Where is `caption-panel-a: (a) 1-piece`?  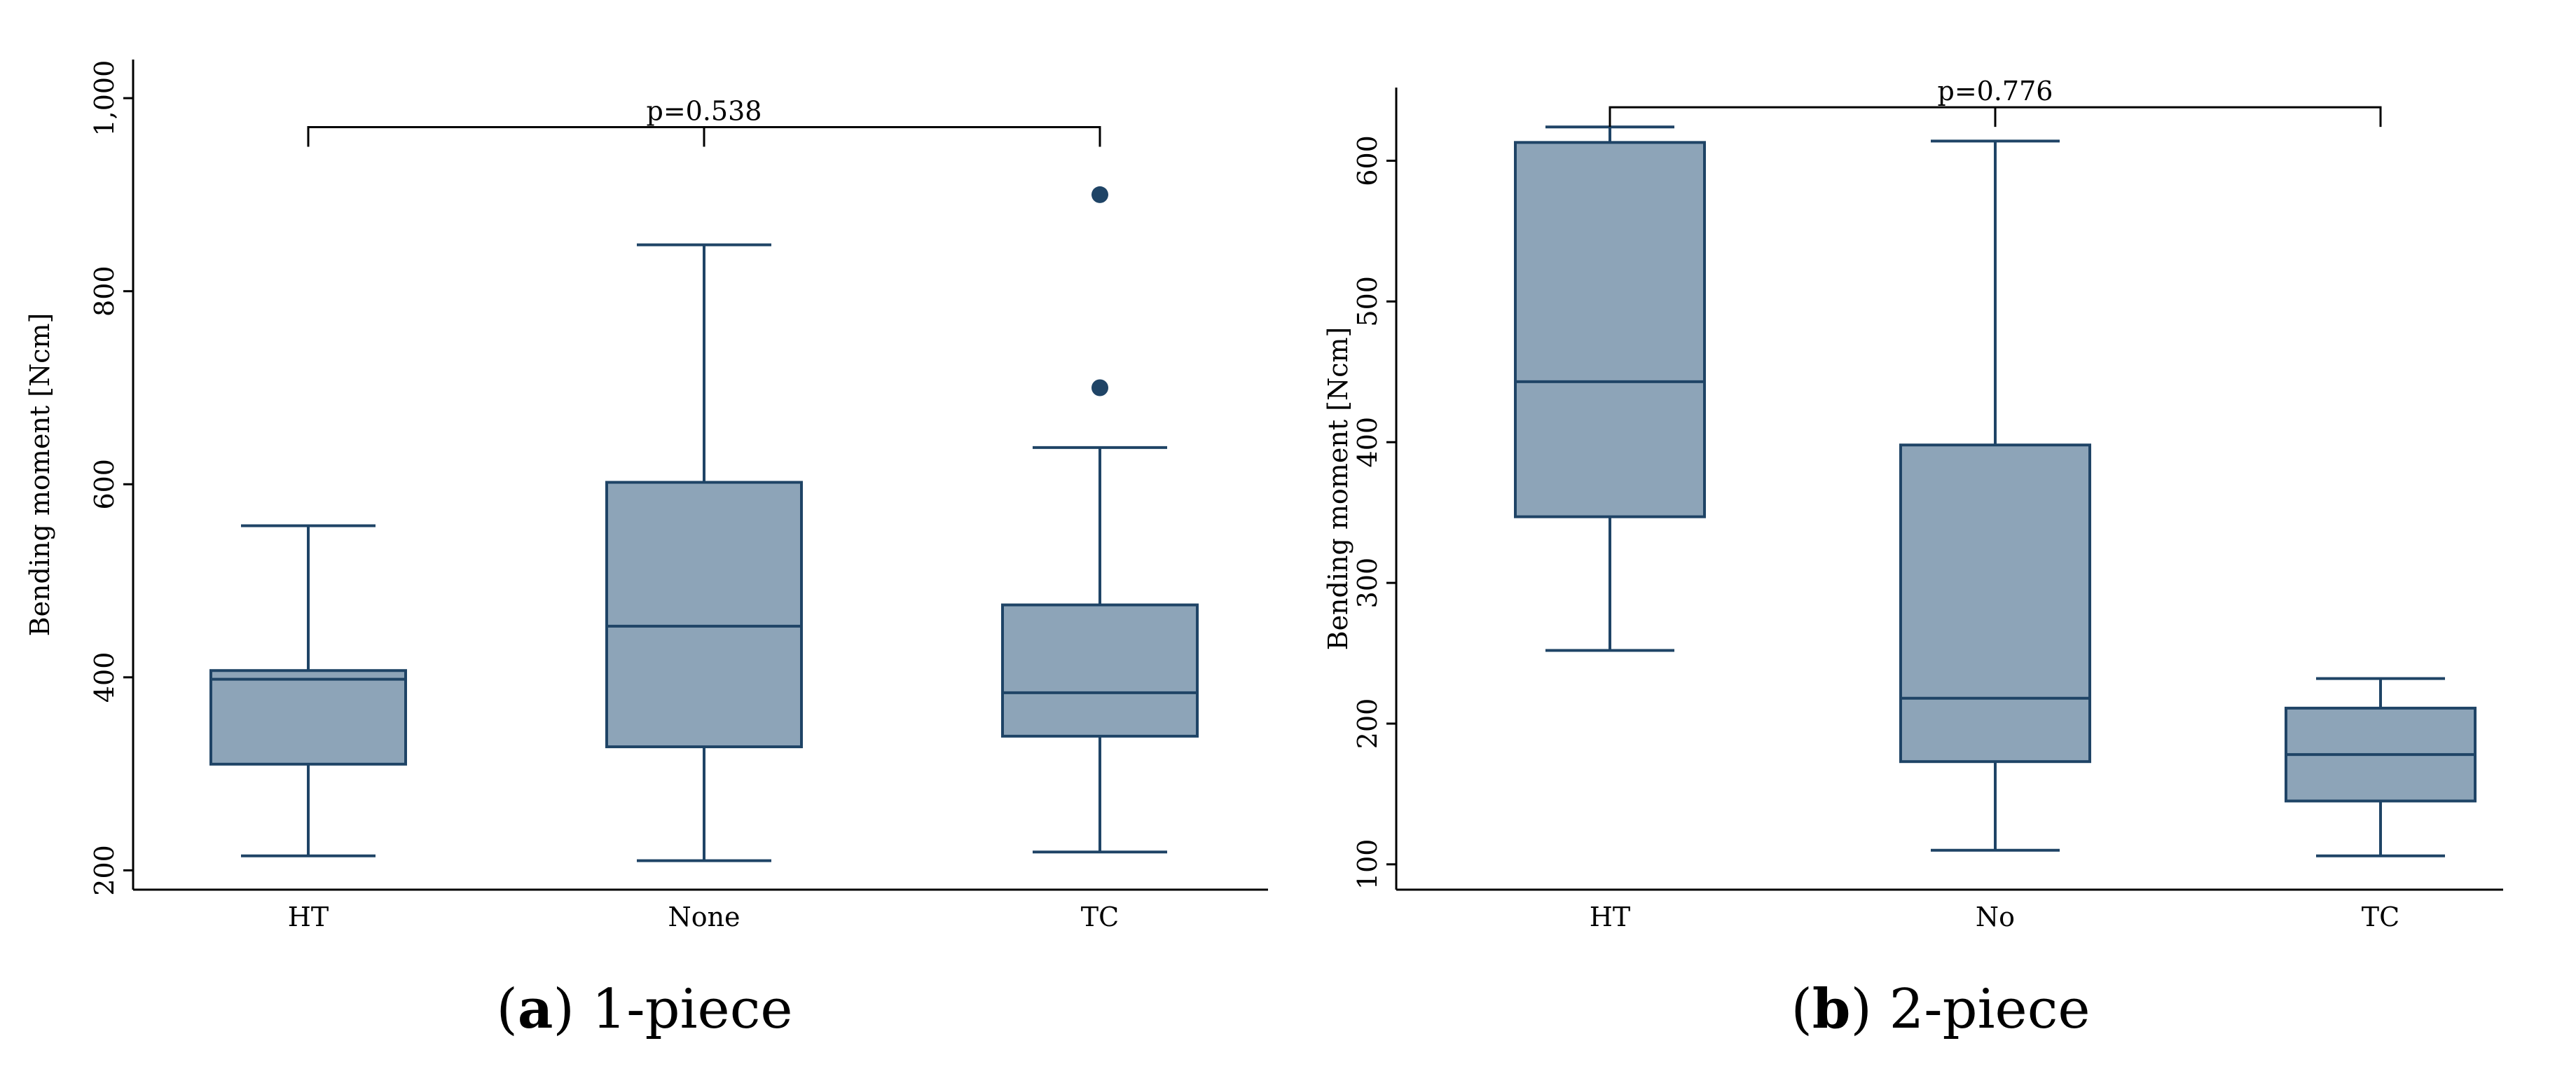
caption-panel-a: (a) 1-piece is located at coordinates (644, 1009).